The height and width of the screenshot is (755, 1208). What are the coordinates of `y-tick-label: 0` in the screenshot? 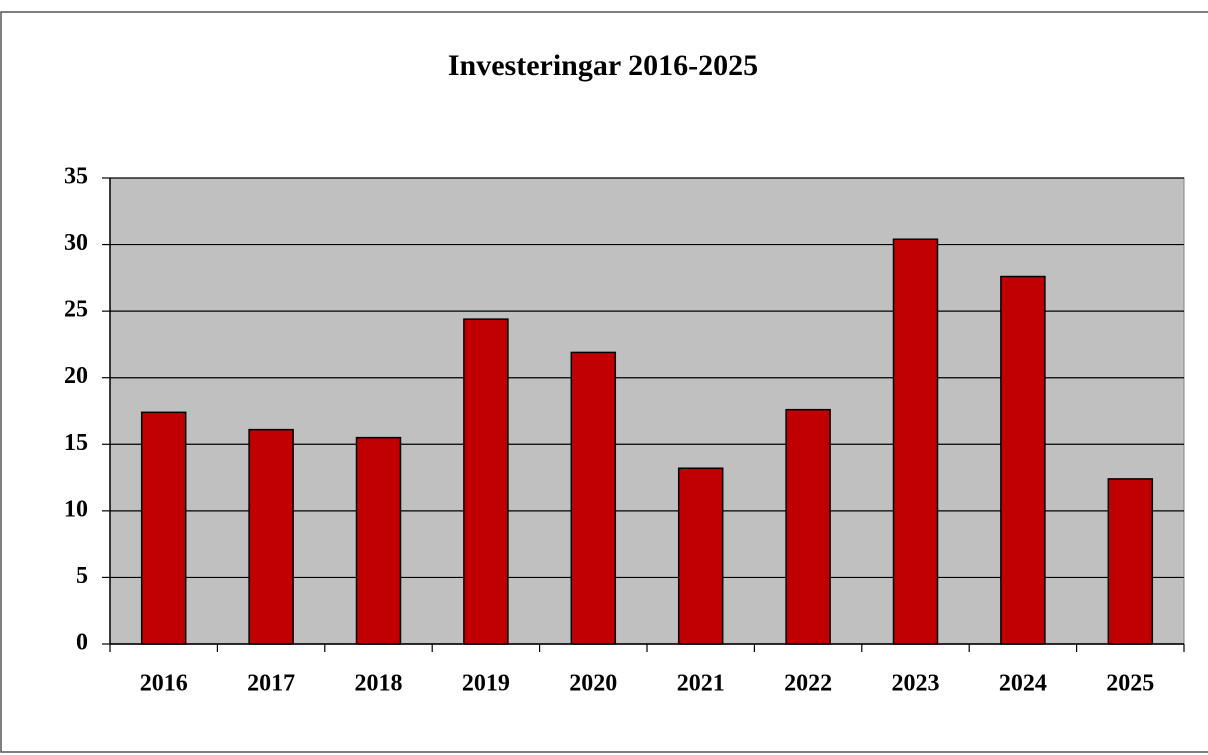 It's located at (82, 643).